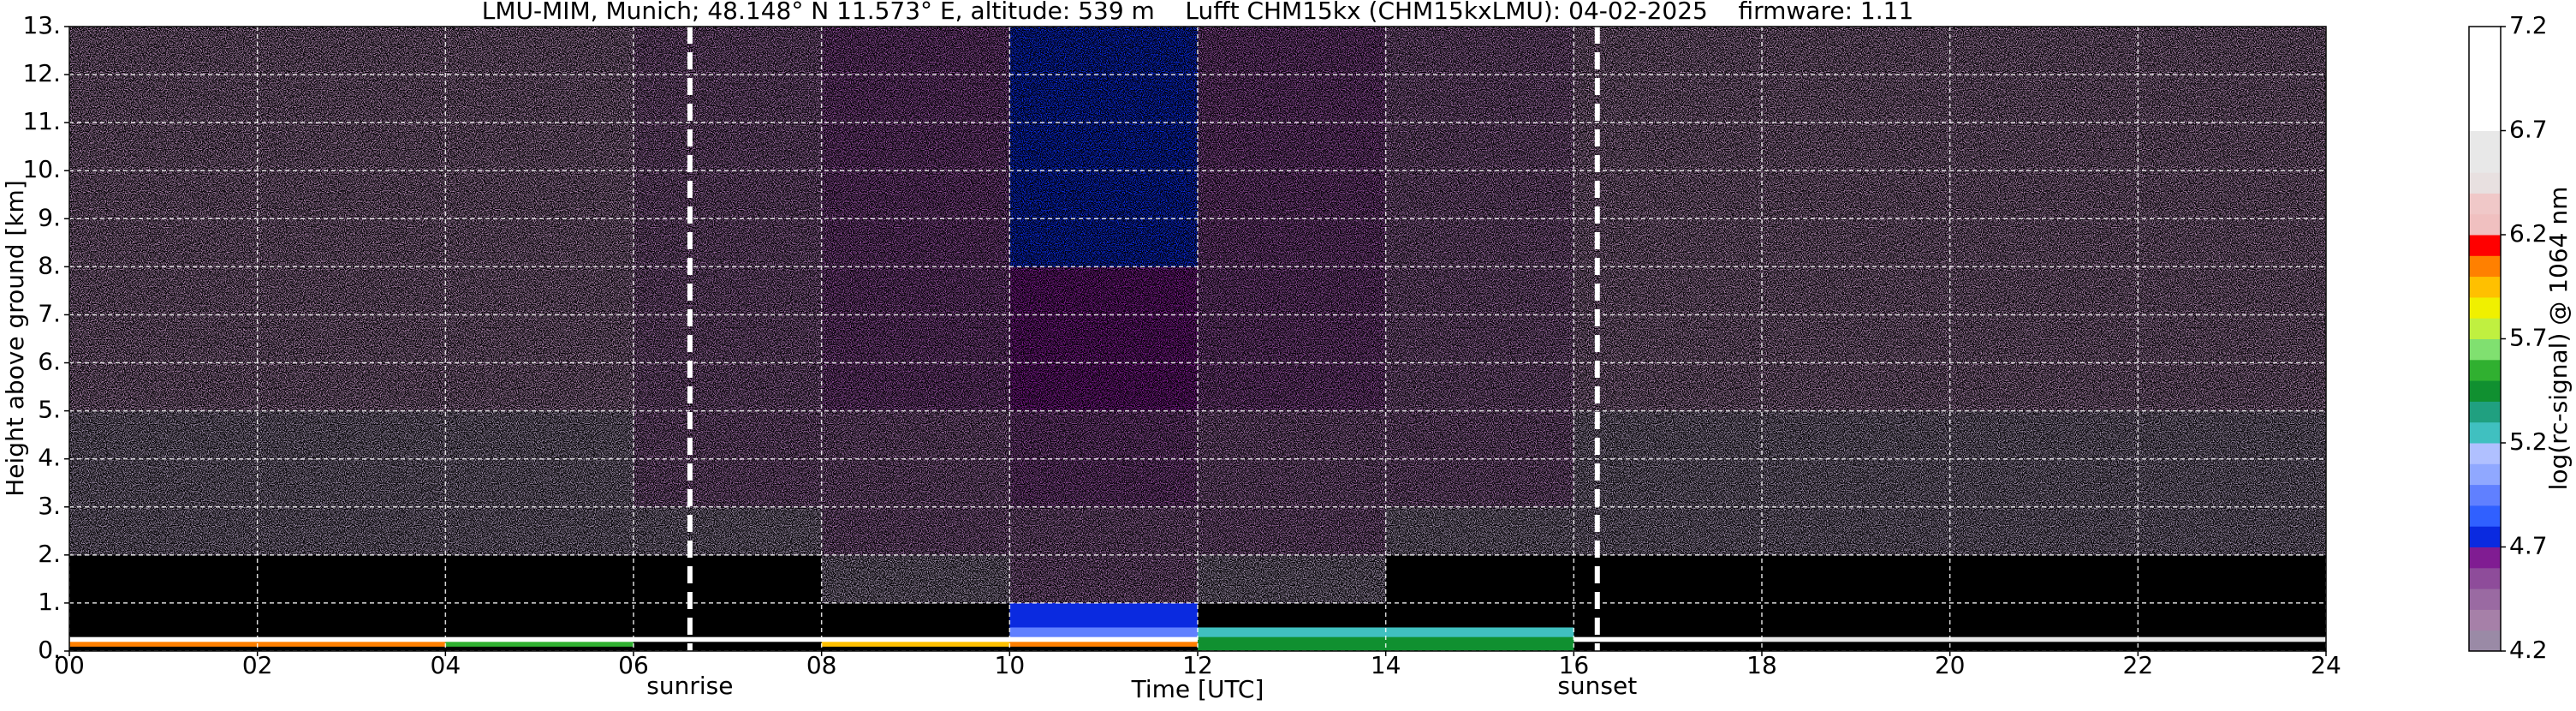 The image size is (2576, 711). What do you see at coordinates (49, 458) in the screenshot?
I see `y-tick-label: 4.` at bounding box center [49, 458].